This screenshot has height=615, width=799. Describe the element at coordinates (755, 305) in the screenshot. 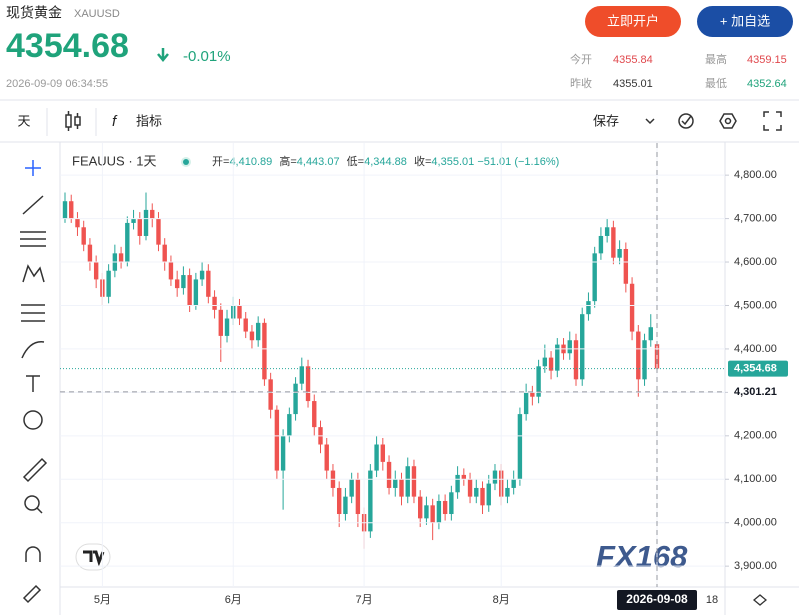

I see `y-tick-label: 4,500.00` at that location.